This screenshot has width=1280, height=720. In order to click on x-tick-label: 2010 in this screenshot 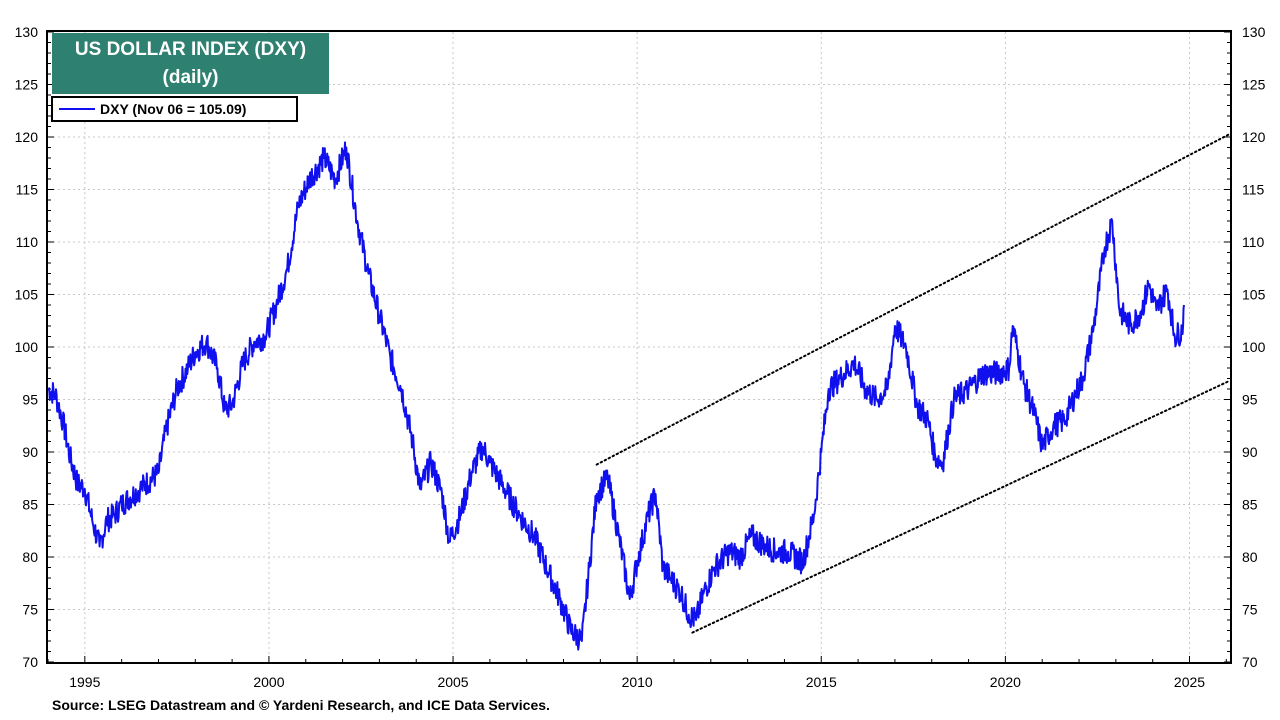, I will do `click(637, 682)`.